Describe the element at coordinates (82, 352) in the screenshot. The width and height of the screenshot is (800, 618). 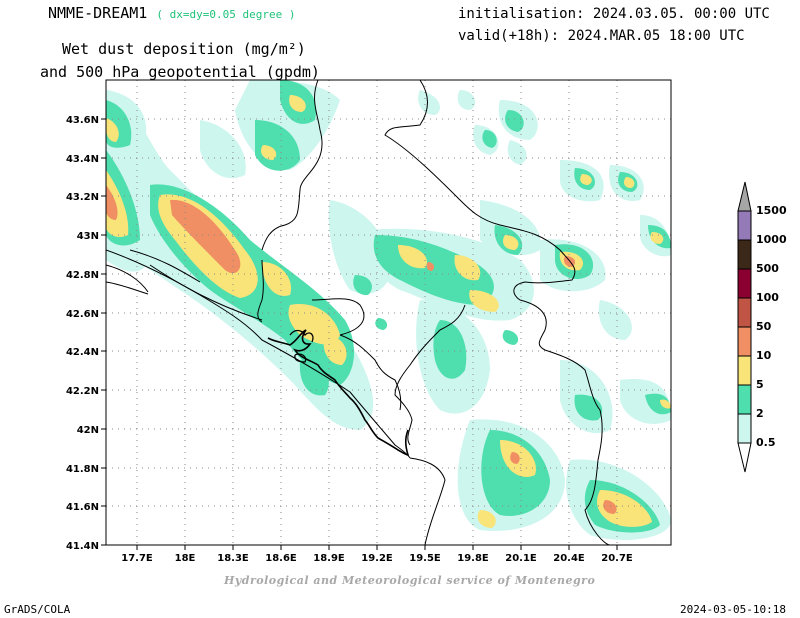
I see `lat-tick-label: 42.4N` at that location.